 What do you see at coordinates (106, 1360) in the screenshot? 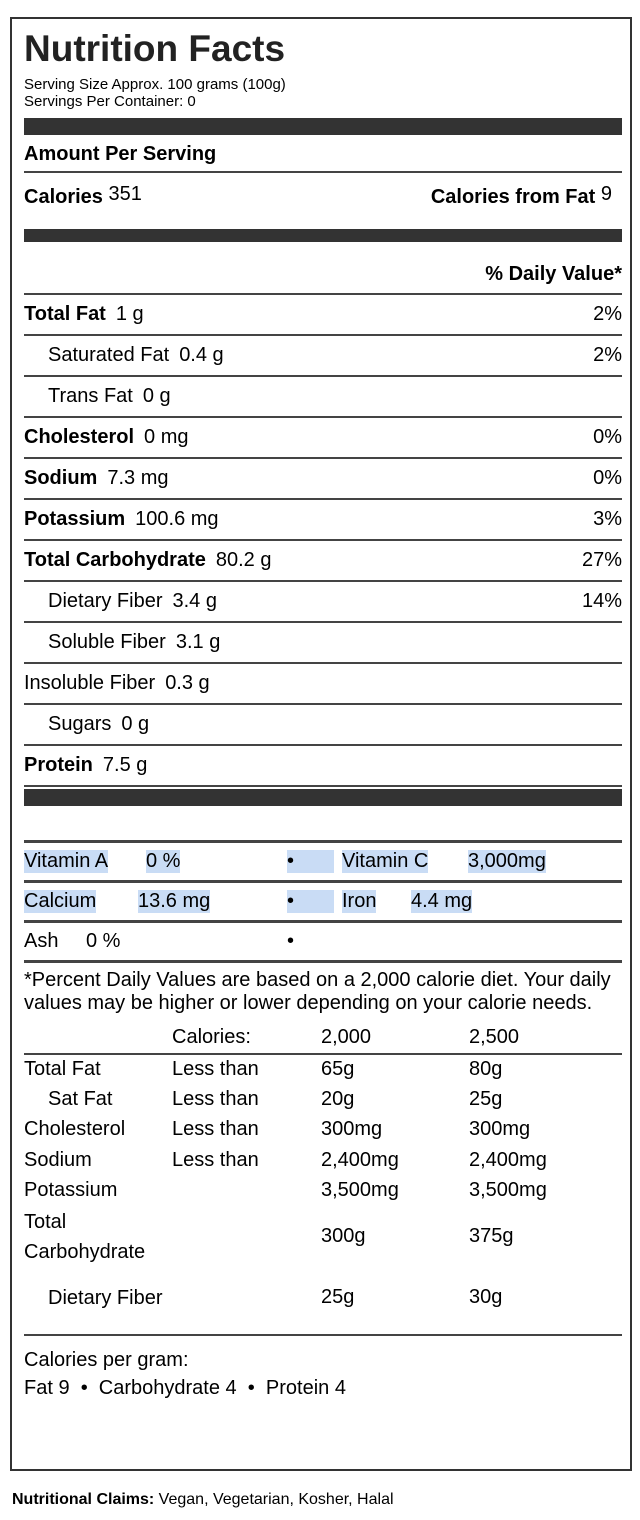
I see `calories-per-gram: Calories per gram:` at bounding box center [106, 1360].